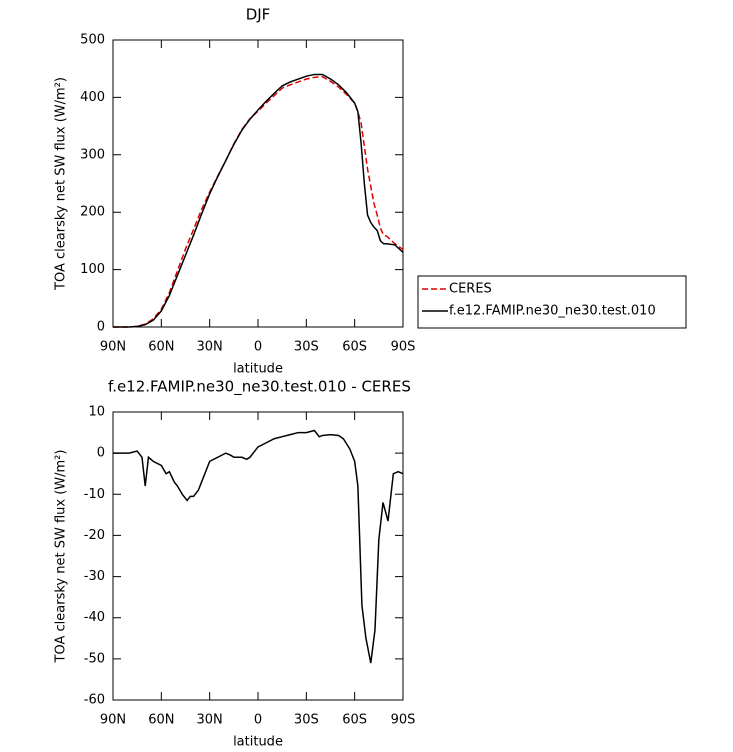 Image resolution: width=733 pixels, height=752 pixels. Describe the element at coordinates (259, 387) in the screenshot. I see `chart-title: f.e12.FAMIP.ne30_ne30.test.010 - CERES` at that location.